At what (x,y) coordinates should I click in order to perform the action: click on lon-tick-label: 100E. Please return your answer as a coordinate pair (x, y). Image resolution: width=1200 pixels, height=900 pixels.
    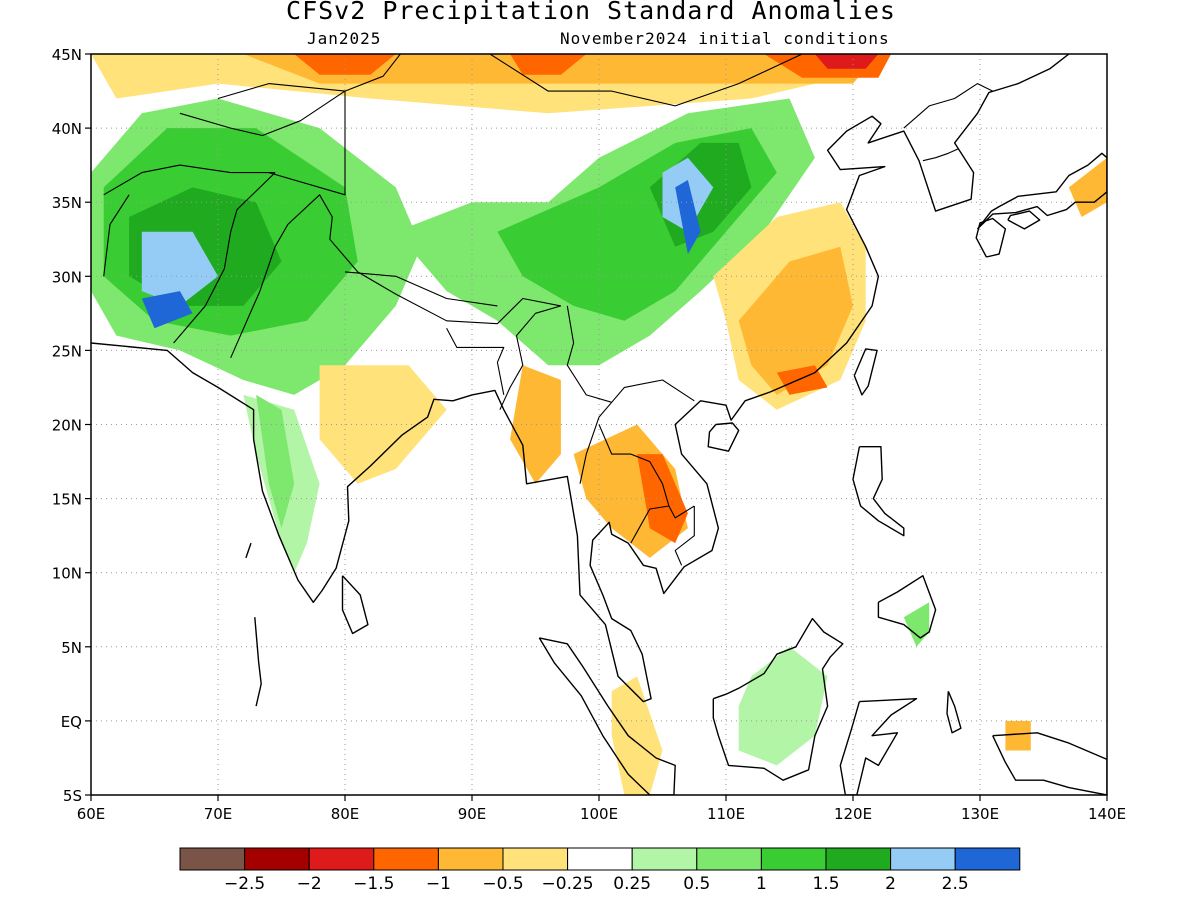
    Looking at the image, I should click on (599, 814).